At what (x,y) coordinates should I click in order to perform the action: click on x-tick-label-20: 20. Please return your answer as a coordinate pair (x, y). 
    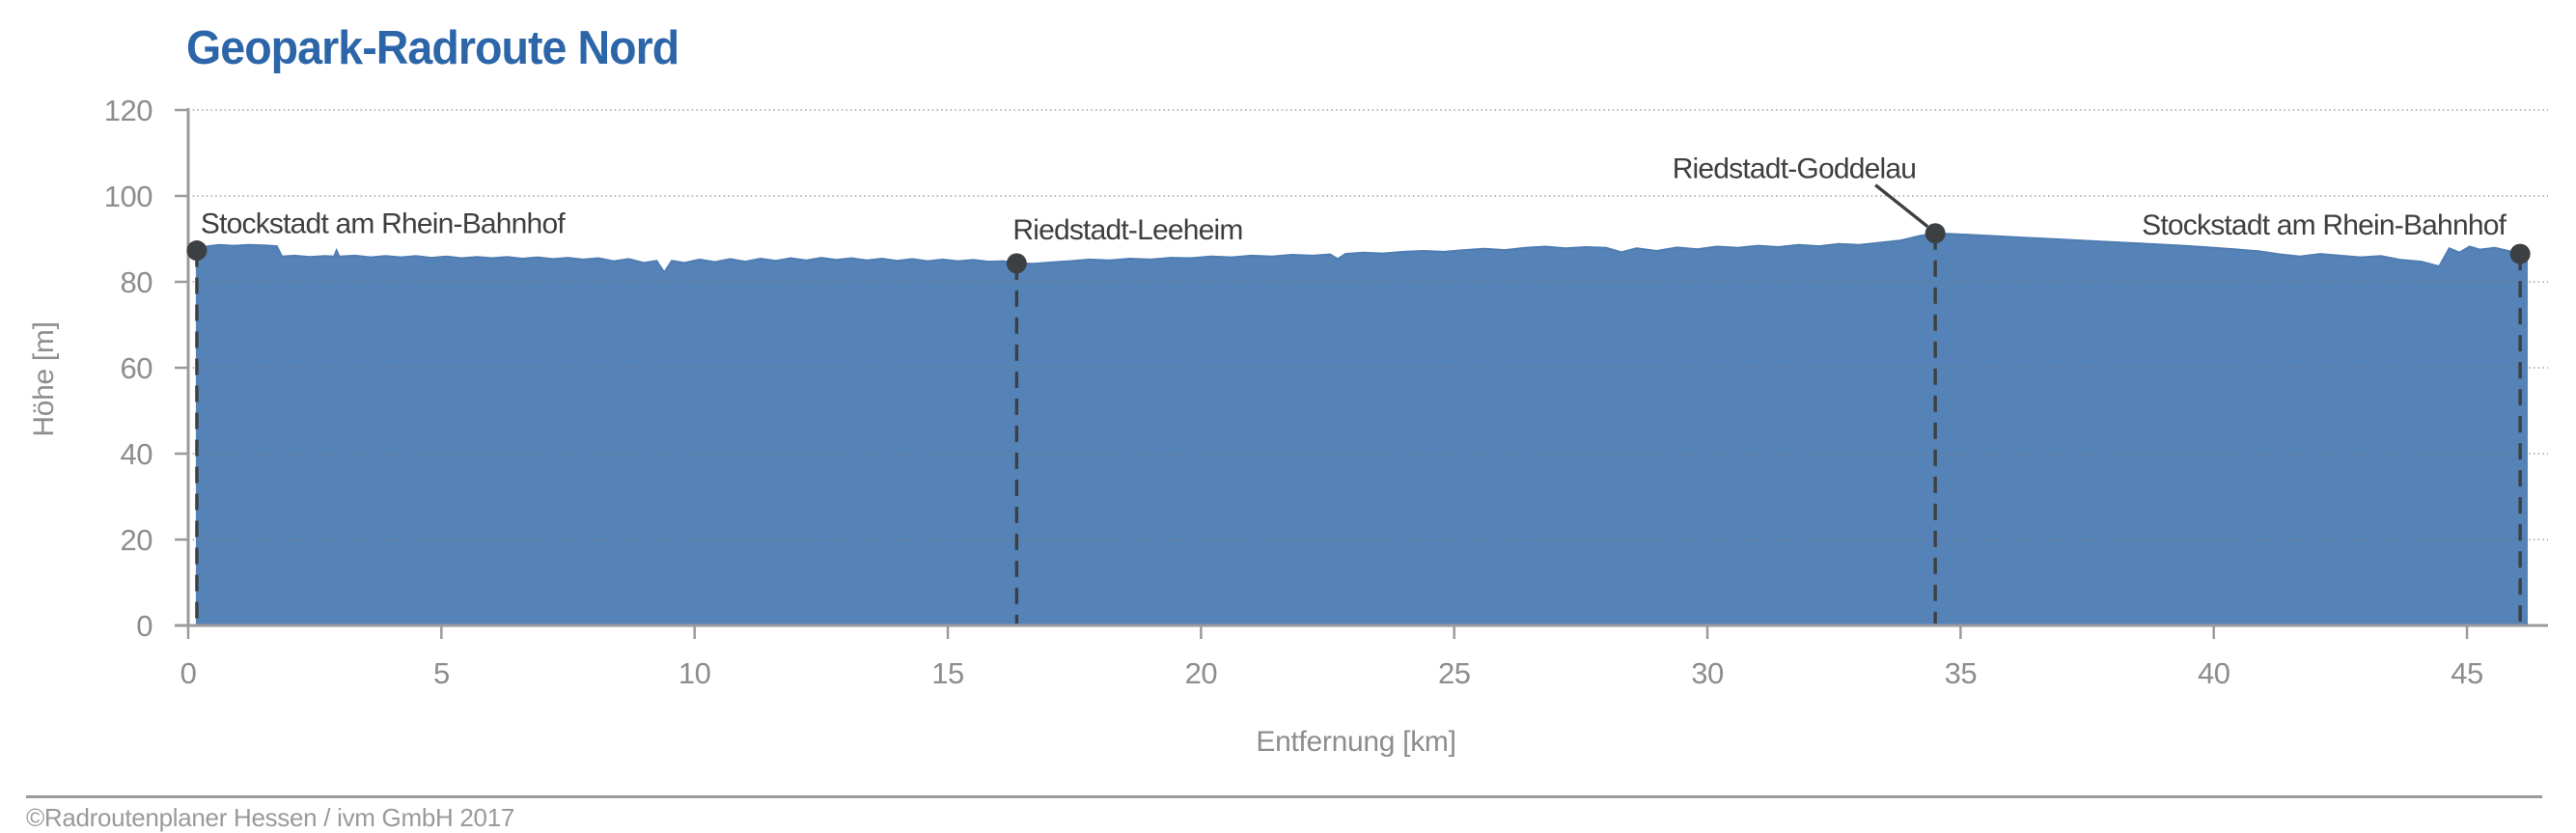
    Looking at the image, I should click on (1201, 673).